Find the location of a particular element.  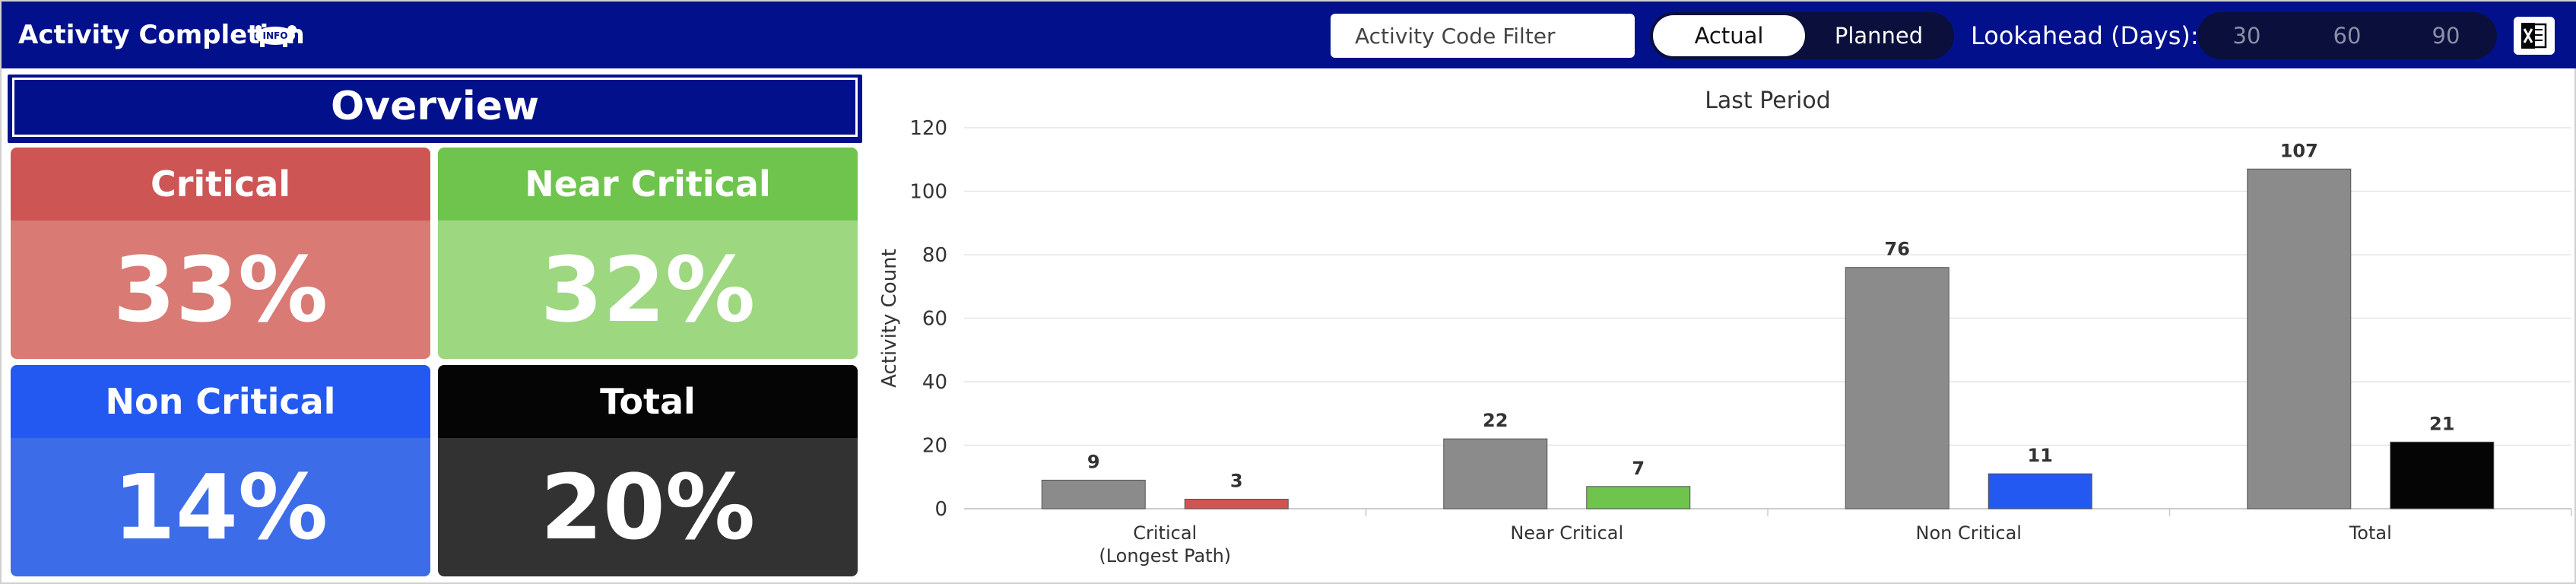

bar-value-label: 11 is located at coordinates (2041, 455).